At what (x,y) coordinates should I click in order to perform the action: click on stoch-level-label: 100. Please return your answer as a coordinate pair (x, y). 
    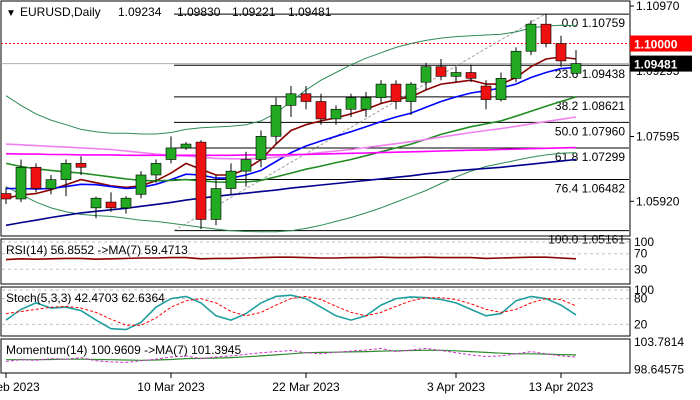
    Looking at the image, I should click on (644, 290).